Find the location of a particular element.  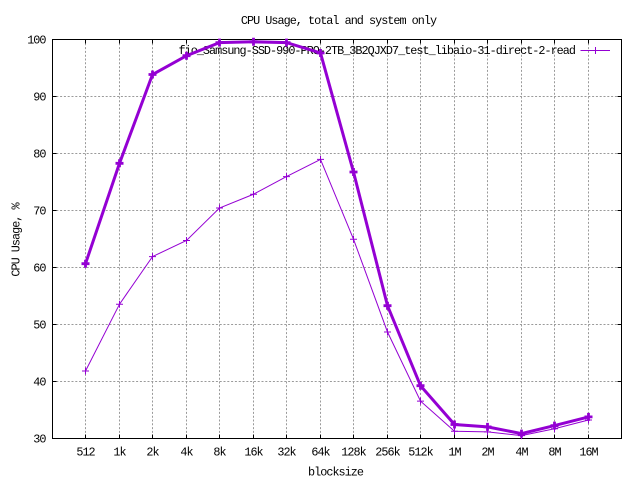

svg-text: 64k is located at coordinates (320, 453).